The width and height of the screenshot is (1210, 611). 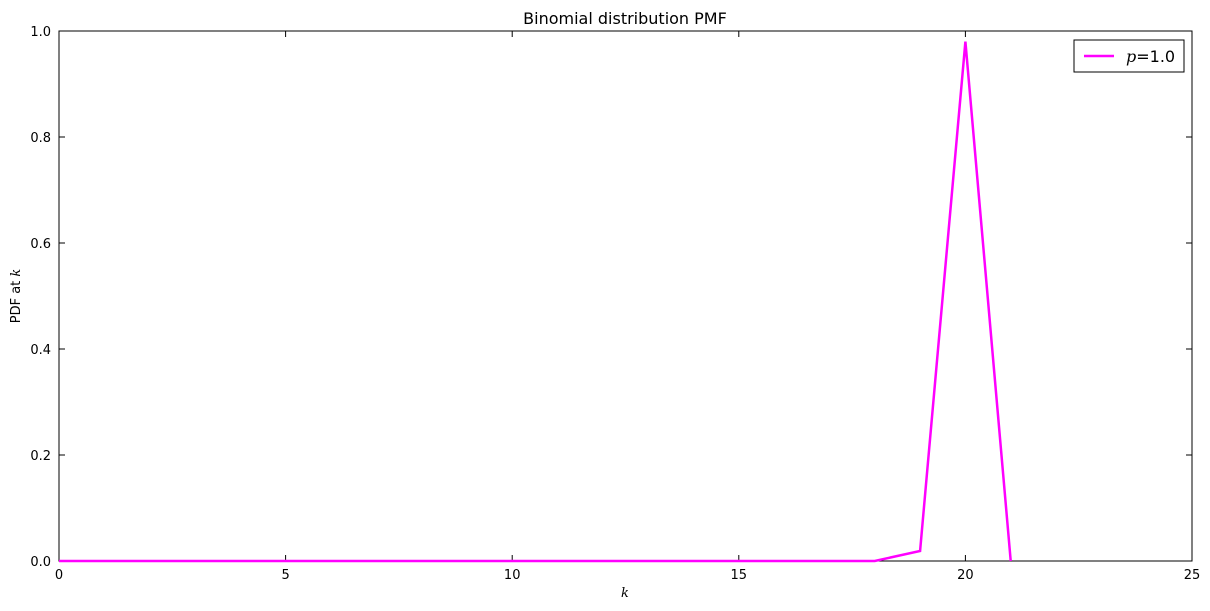 I want to click on y-axis-label: PDF at k, so click(x=16, y=296).